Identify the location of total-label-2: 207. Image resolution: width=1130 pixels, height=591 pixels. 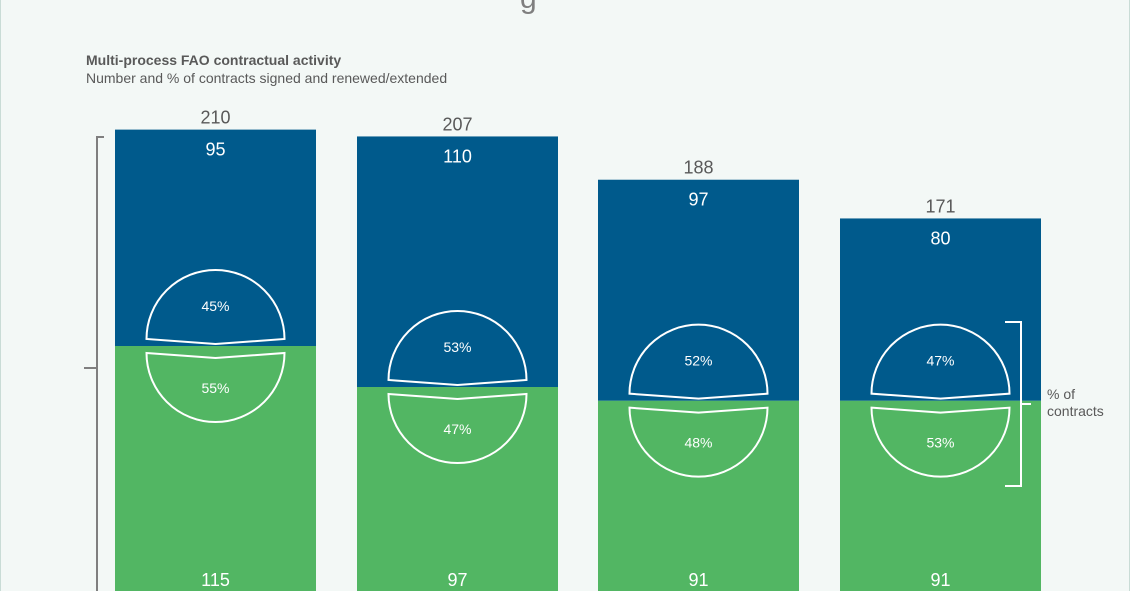
(457, 124).